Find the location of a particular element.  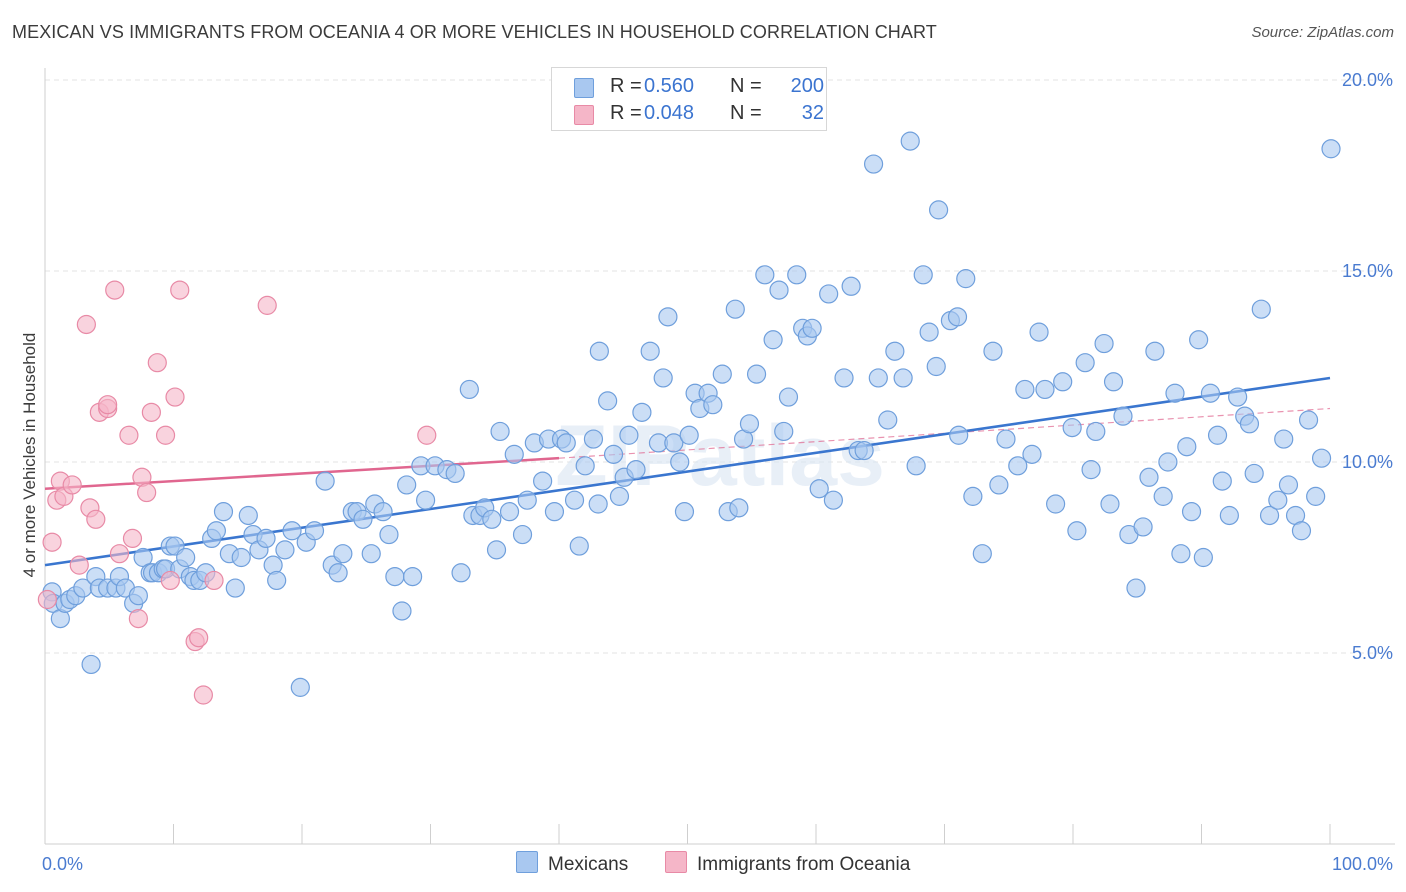

legend-swatch-blue is located at coordinates (584, 88).